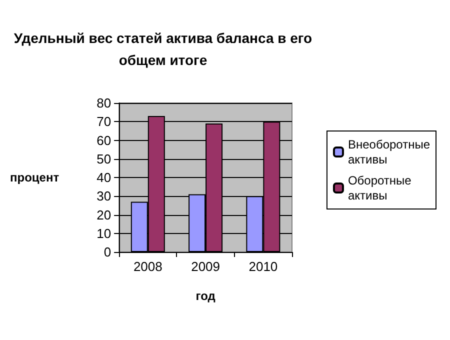  What do you see at coordinates (104, 103) in the screenshot?
I see `y-tick-label: 80` at bounding box center [104, 103].